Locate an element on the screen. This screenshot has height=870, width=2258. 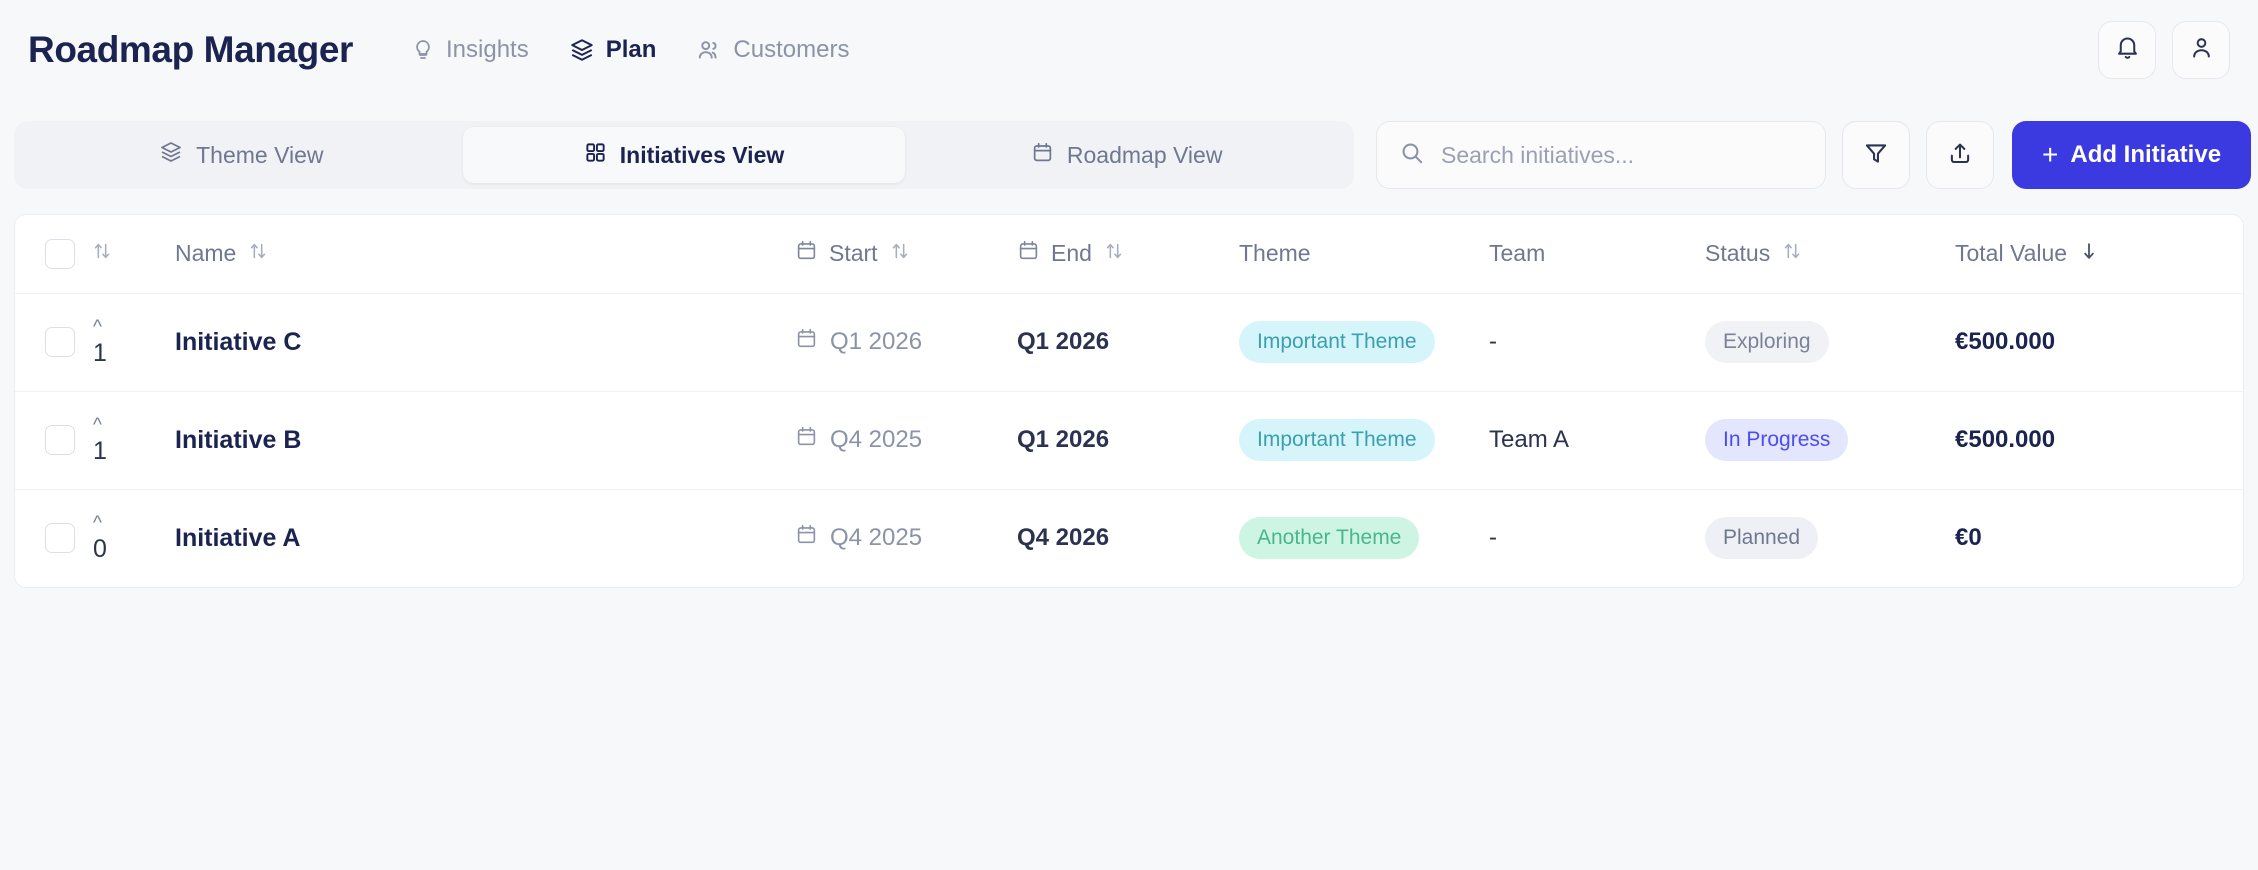
select-all-checkbox is located at coordinates (60, 253).